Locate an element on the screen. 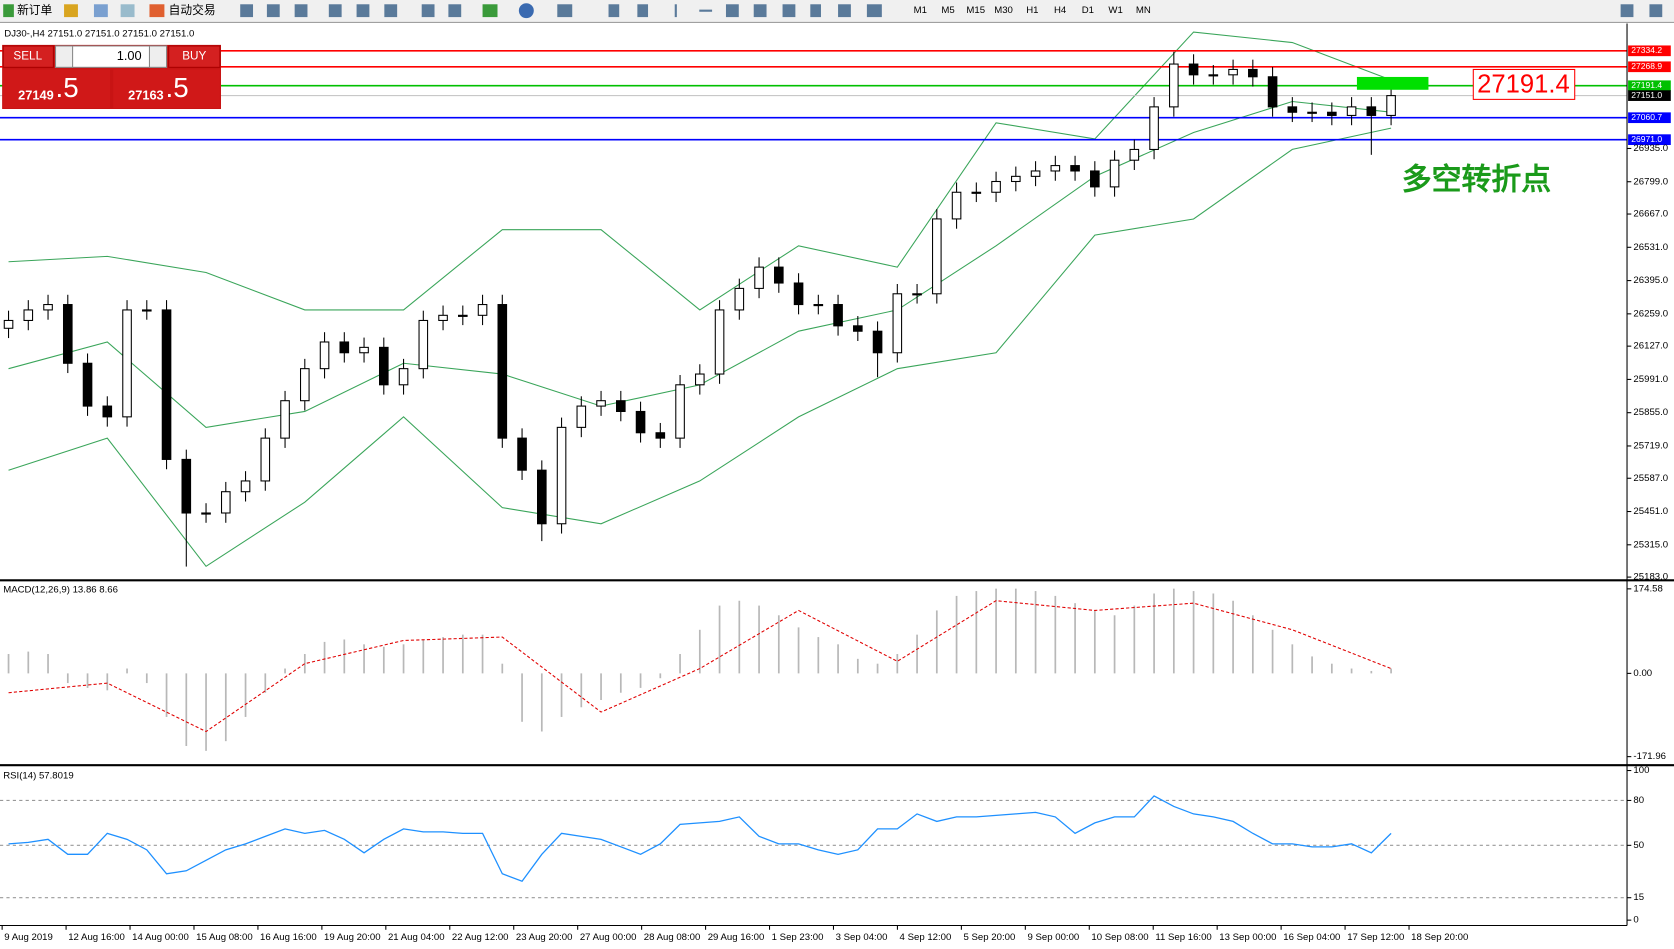  sell-price-box is located at coordinates (56, 88).